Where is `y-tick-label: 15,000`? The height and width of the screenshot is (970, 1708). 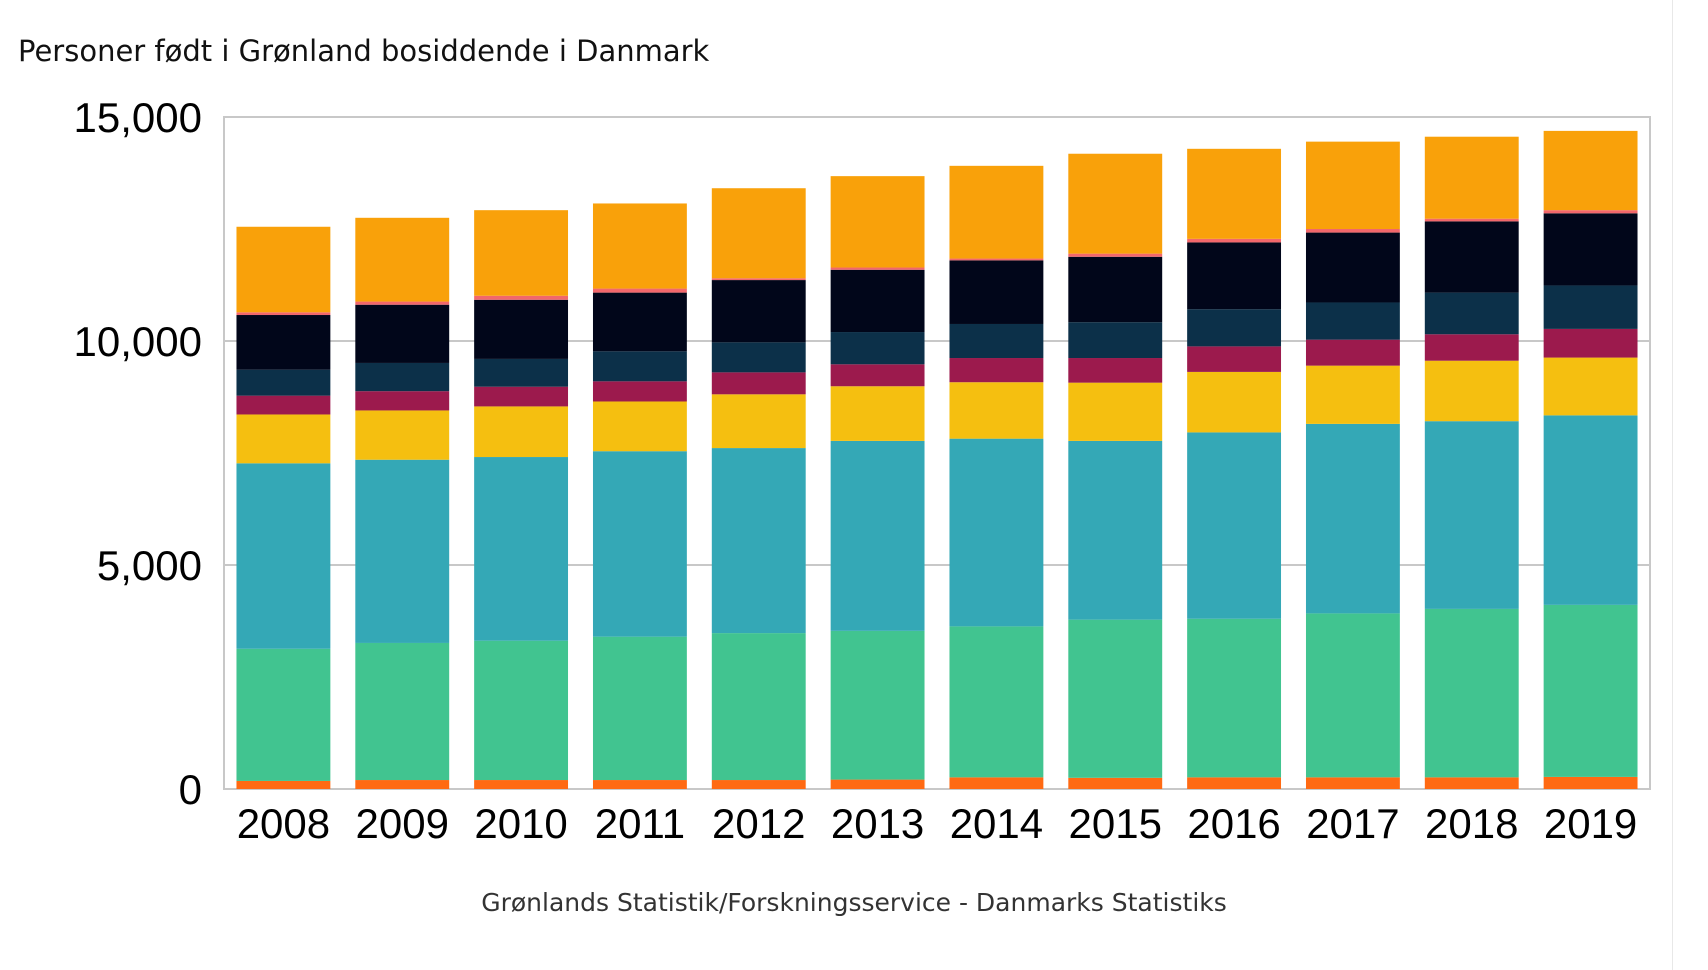
y-tick-label: 15,000 is located at coordinates (138, 117).